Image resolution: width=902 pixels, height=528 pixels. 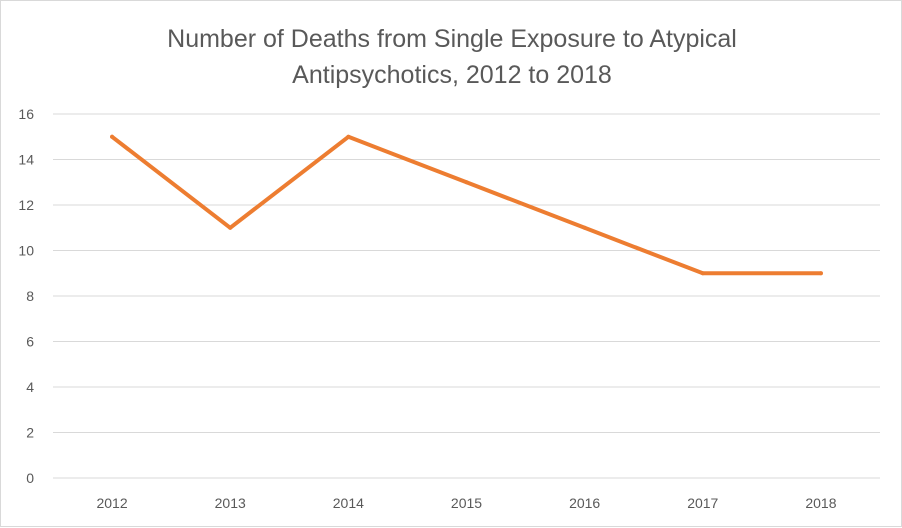 I want to click on x-tick-label: 2014, so click(x=348, y=503).